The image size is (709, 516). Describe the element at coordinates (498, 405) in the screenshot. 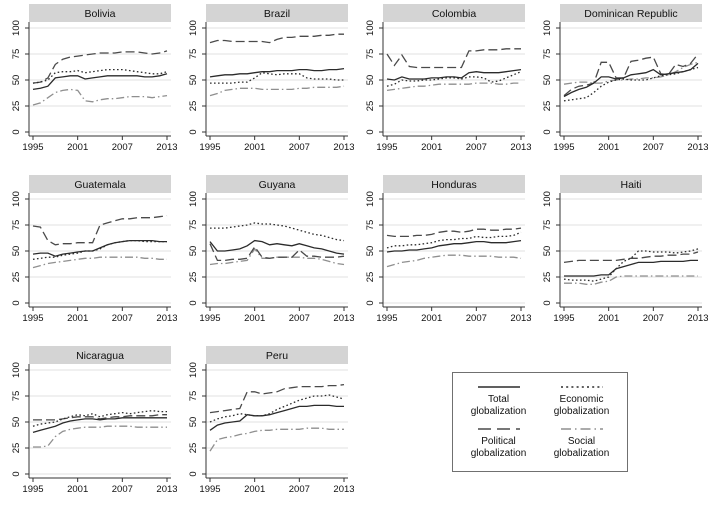

I see `legend-label-total: Total globalization` at that location.